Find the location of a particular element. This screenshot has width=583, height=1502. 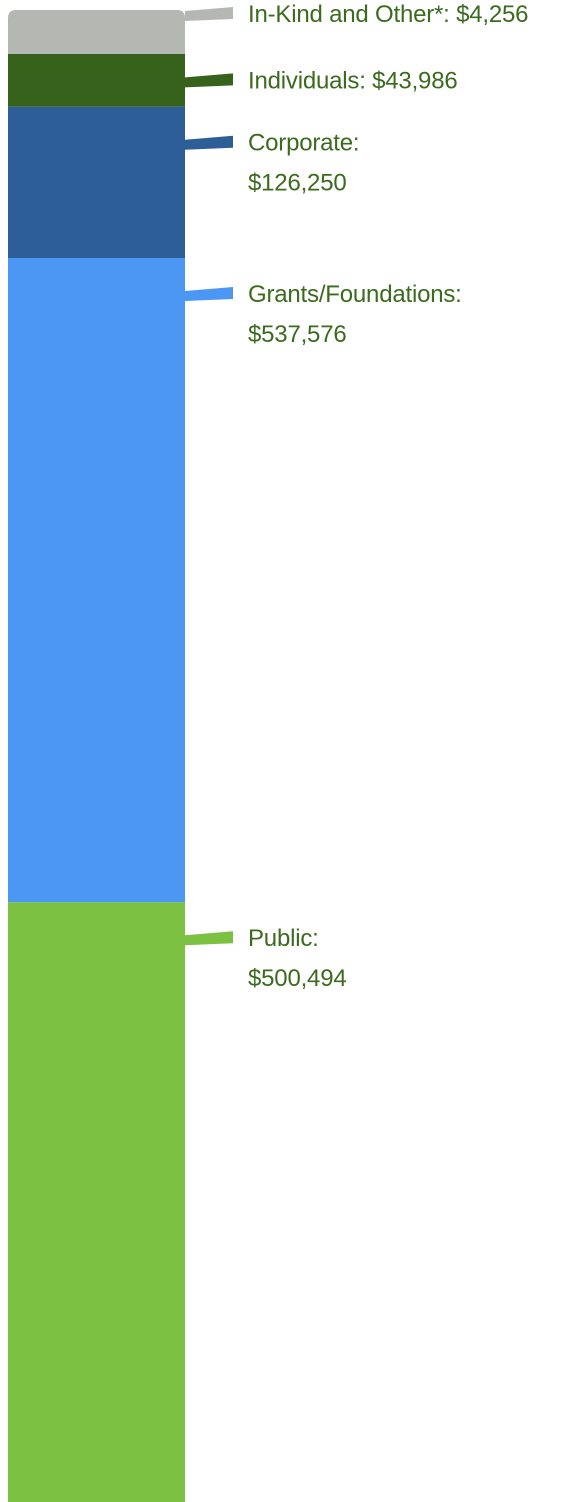

connector-individuals is located at coordinates (209, 80).